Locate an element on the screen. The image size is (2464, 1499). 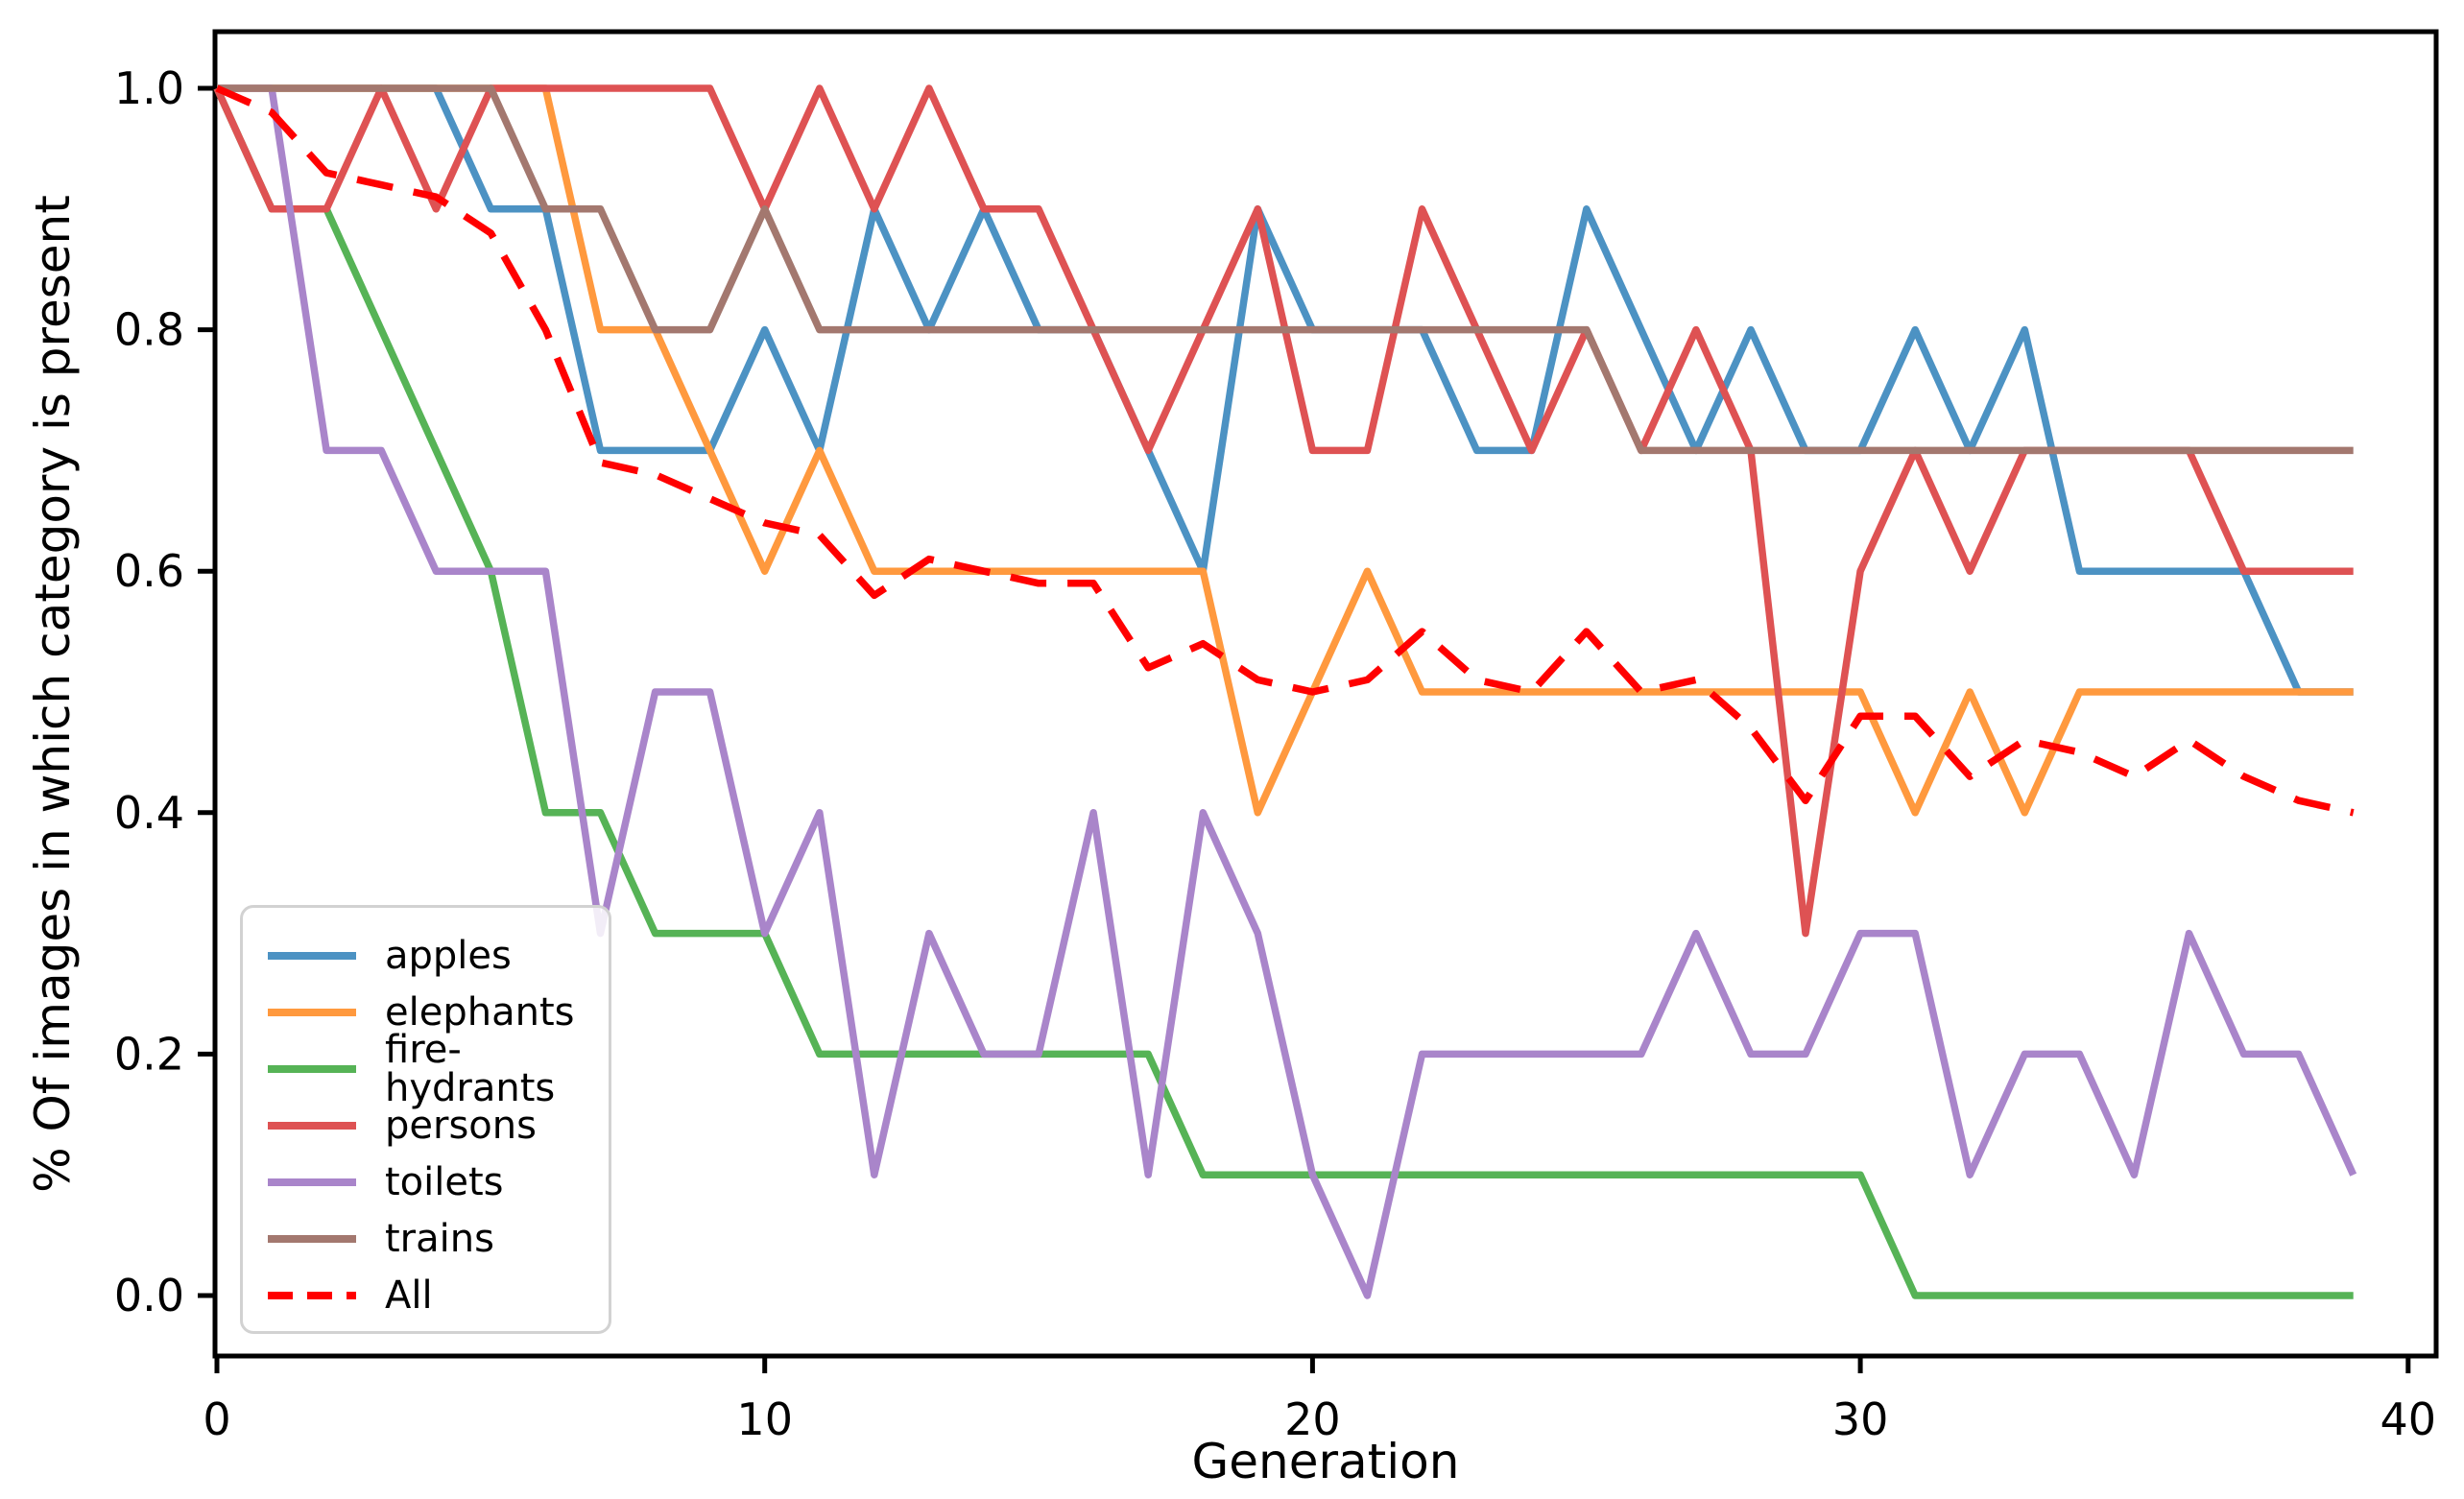
x-tick-label: 0 is located at coordinates (216, 1419).